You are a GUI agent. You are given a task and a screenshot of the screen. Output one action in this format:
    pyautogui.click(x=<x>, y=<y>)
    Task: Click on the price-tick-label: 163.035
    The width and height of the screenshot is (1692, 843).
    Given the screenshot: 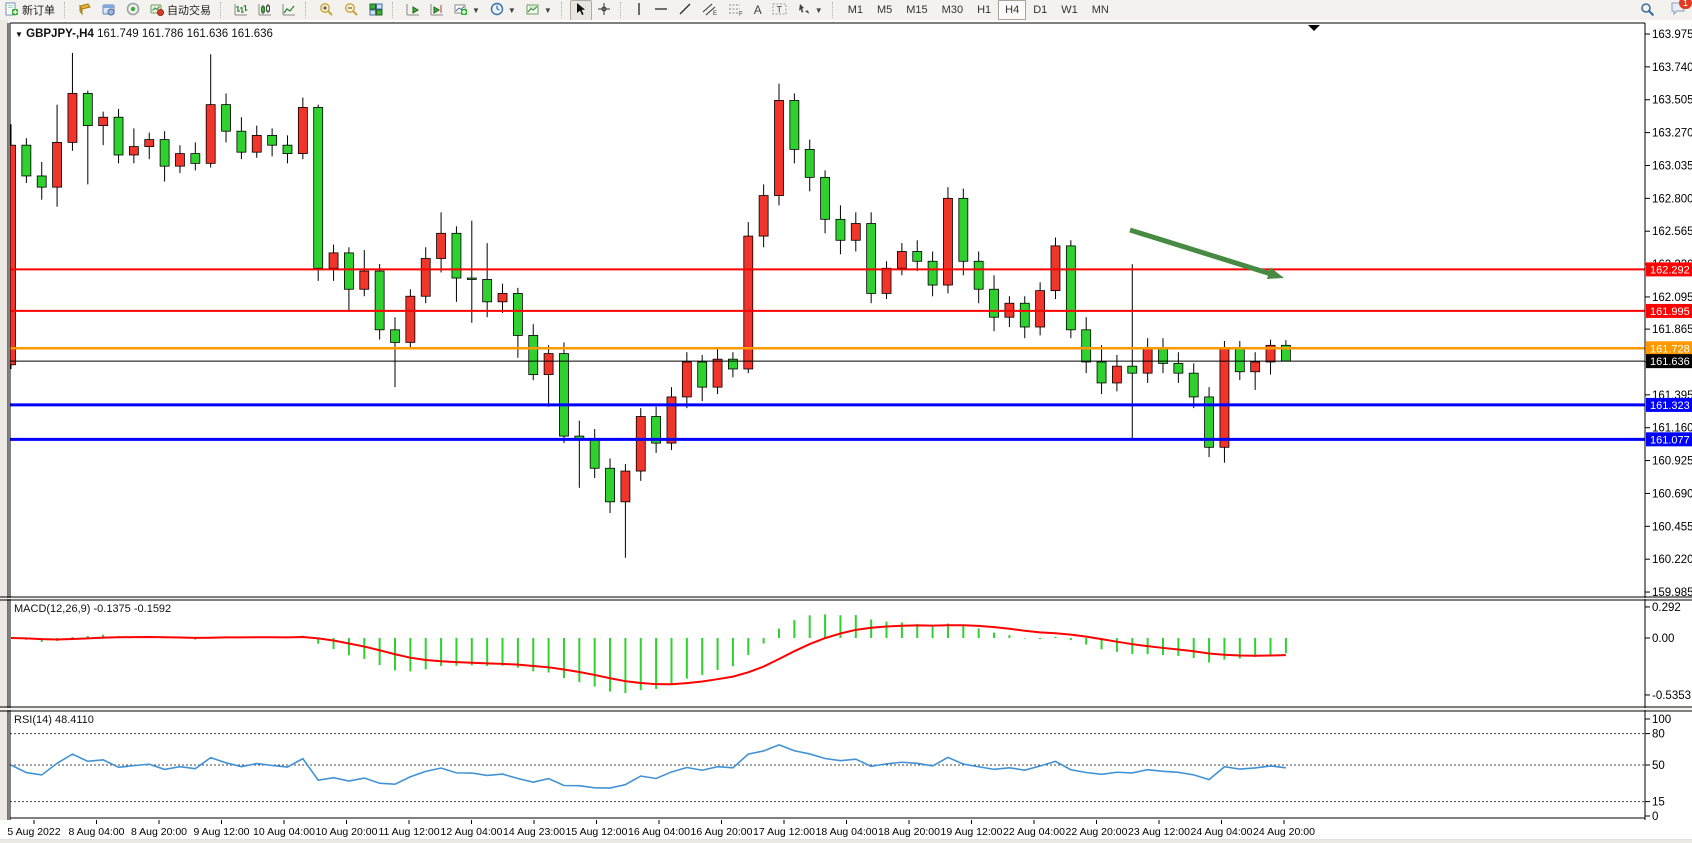 What is the action you would take?
    pyautogui.click(x=1672, y=166)
    